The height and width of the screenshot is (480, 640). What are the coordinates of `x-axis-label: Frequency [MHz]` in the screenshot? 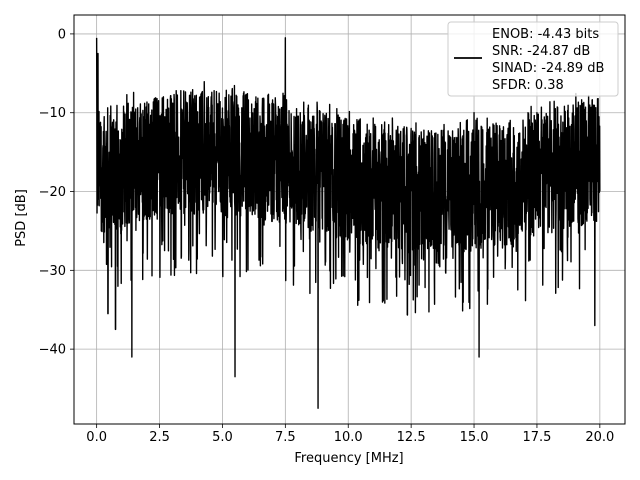 It's located at (348, 458).